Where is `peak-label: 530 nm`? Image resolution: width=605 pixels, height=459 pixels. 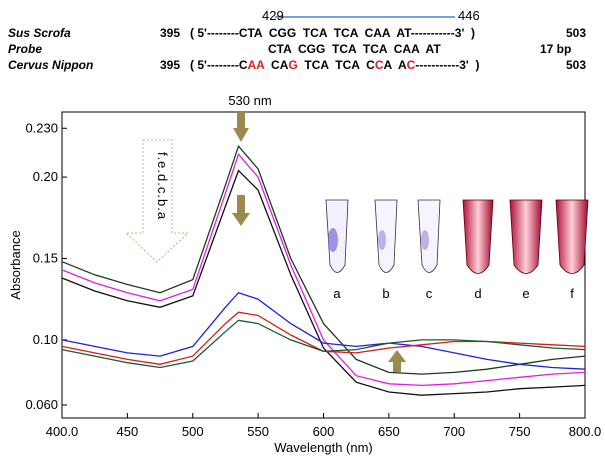 peak-label: 530 nm is located at coordinates (249, 100).